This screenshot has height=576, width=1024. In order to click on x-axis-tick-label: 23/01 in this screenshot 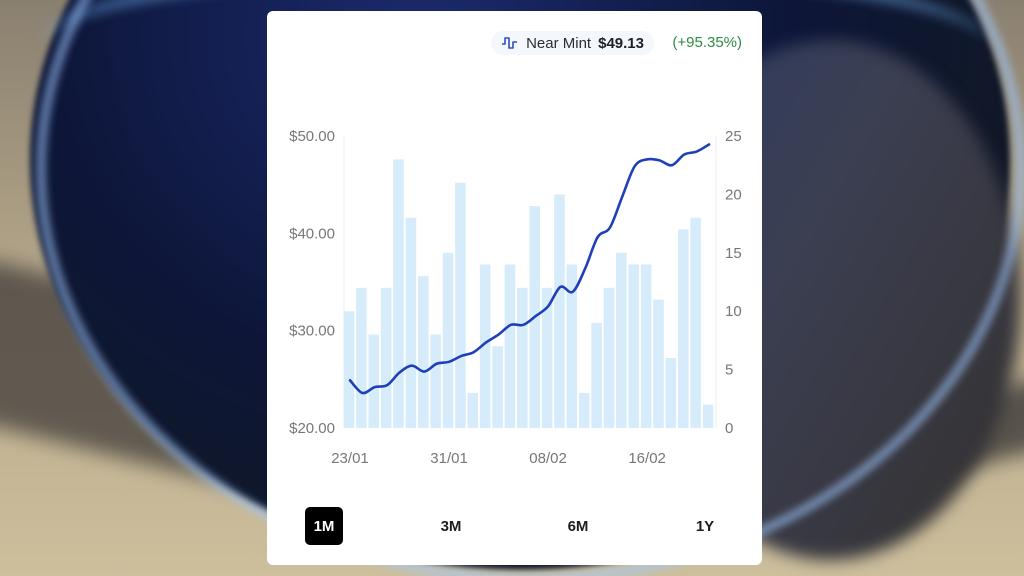, I will do `click(350, 458)`.